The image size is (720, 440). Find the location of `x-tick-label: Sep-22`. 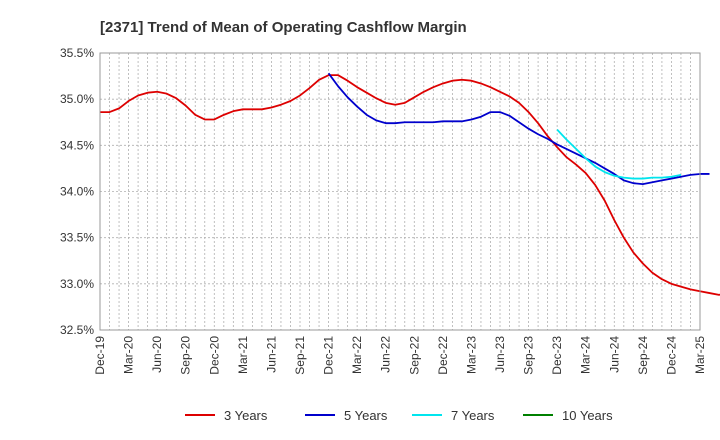

x-tick-label: Sep-22 is located at coordinates (414, 355).